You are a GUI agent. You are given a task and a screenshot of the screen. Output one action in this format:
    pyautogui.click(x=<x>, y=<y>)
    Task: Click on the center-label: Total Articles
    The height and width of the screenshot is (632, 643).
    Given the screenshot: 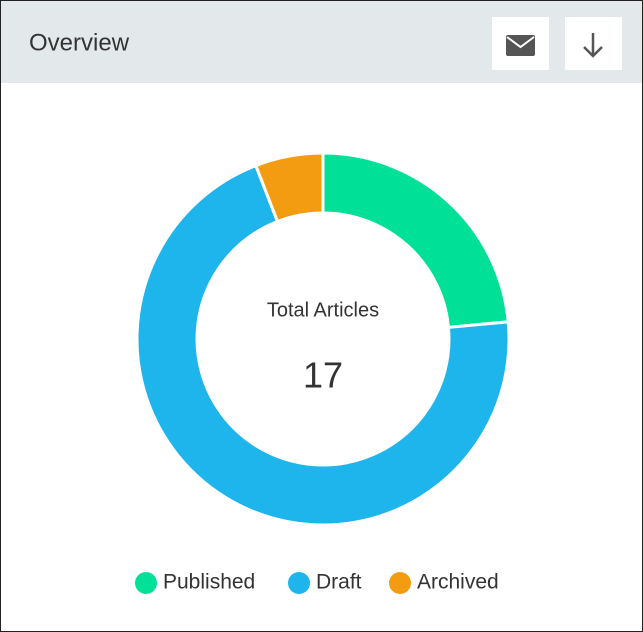 What is the action you would take?
    pyautogui.click(x=323, y=310)
    